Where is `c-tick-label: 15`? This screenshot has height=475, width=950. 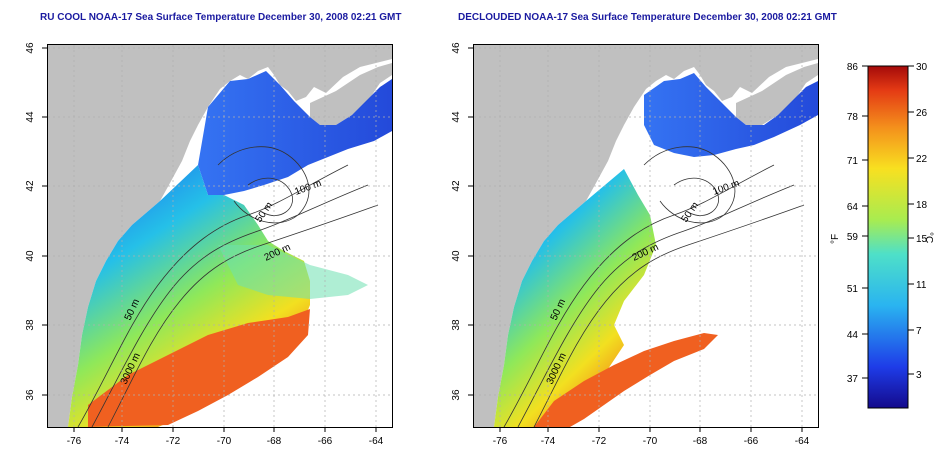 c-tick-label: 15 is located at coordinates (922, 239).